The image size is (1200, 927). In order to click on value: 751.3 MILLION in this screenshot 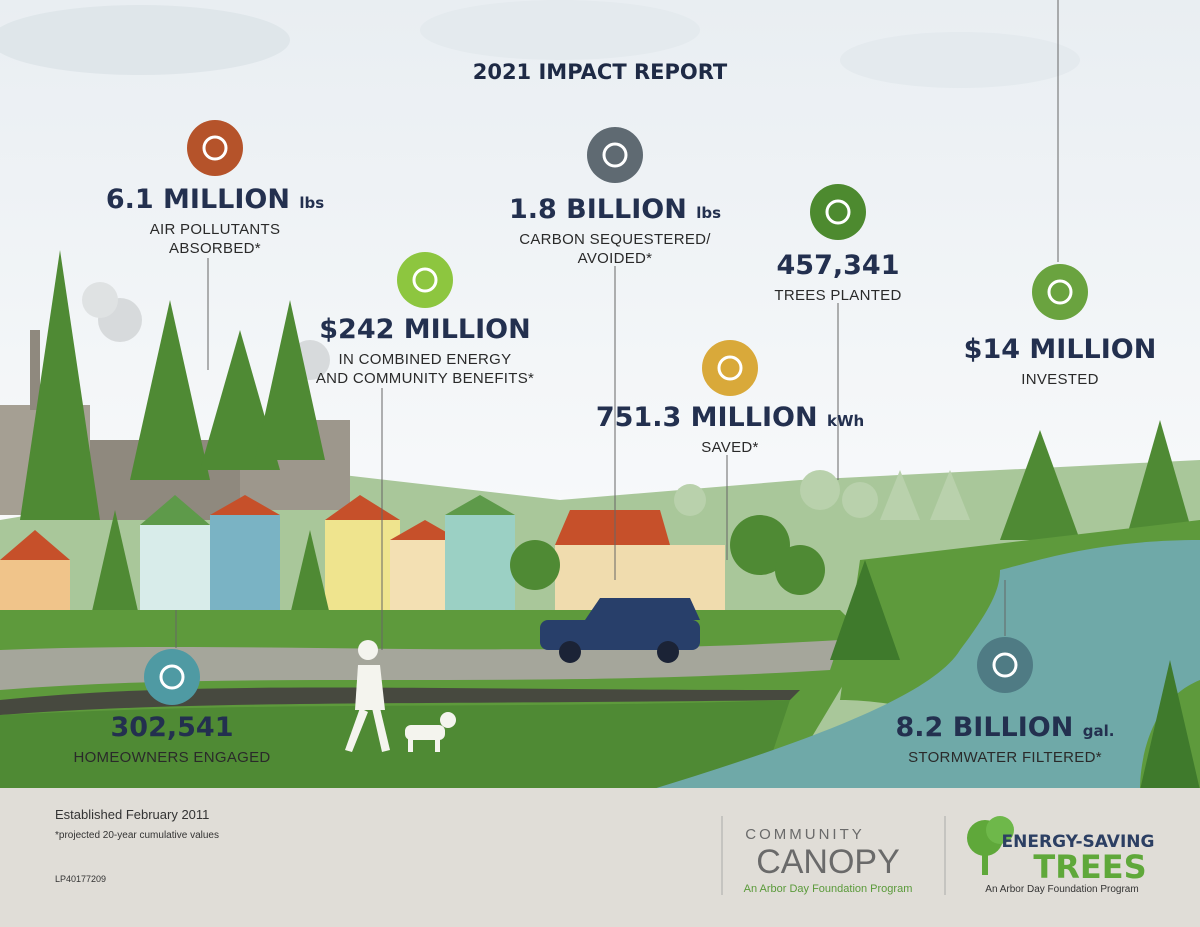, I will do `click(707, 417)`.